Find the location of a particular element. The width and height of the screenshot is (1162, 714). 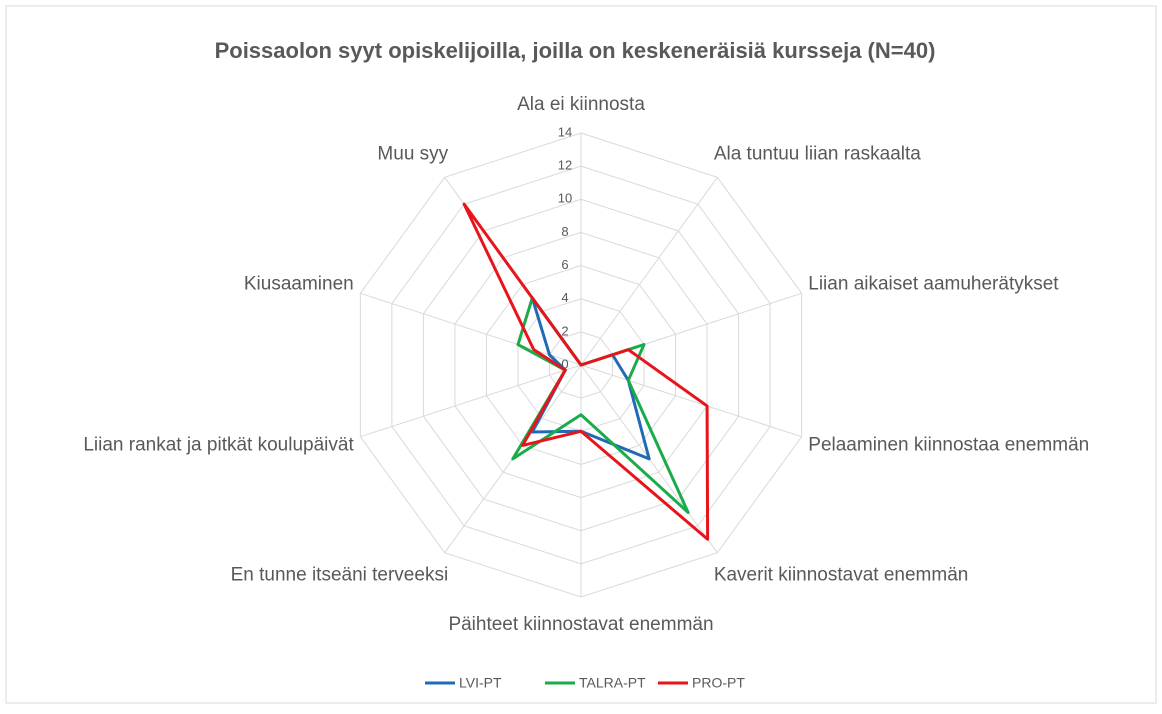

category-label: En tunne itseäni terveeksi is located at coordinates (340, 574).